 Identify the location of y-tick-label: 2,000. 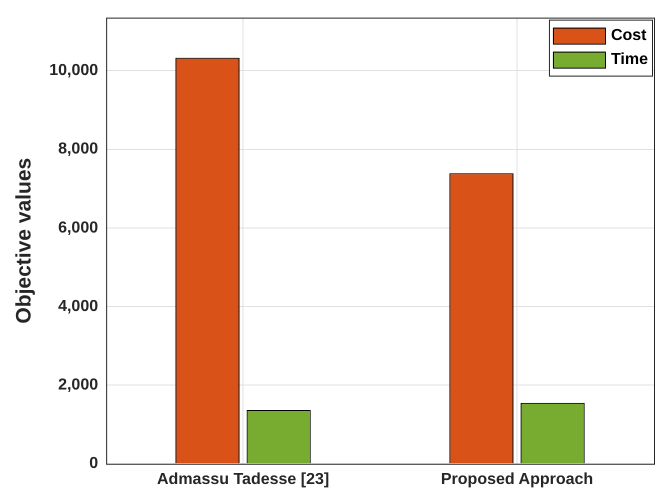
(78, 385).